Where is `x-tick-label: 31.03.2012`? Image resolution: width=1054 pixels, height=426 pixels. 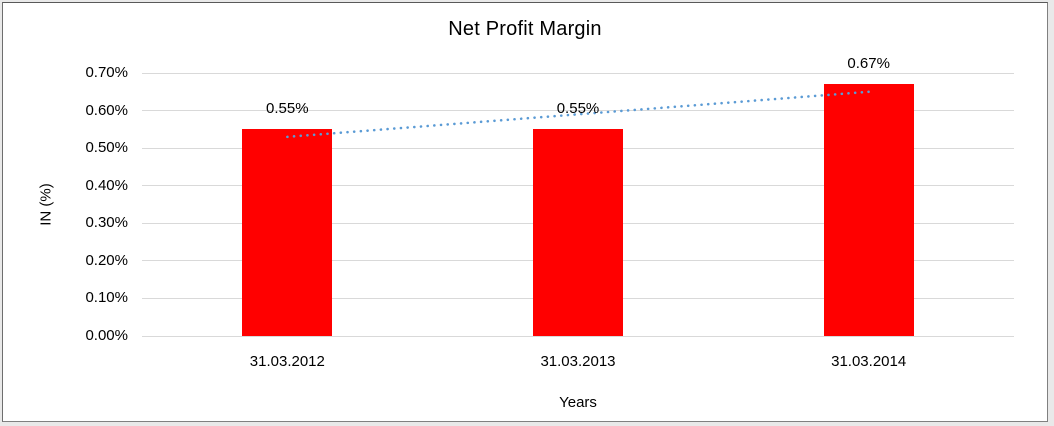 x-tick-label: 31.03.2012 is located at coordinates (287, 361).